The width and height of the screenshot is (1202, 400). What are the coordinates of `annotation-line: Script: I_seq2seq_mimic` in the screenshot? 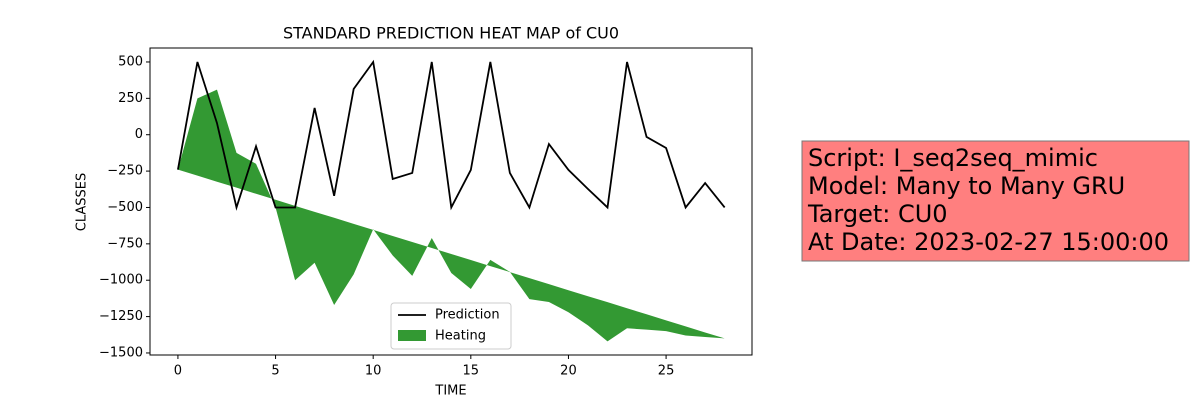 It's located at (953, 158).